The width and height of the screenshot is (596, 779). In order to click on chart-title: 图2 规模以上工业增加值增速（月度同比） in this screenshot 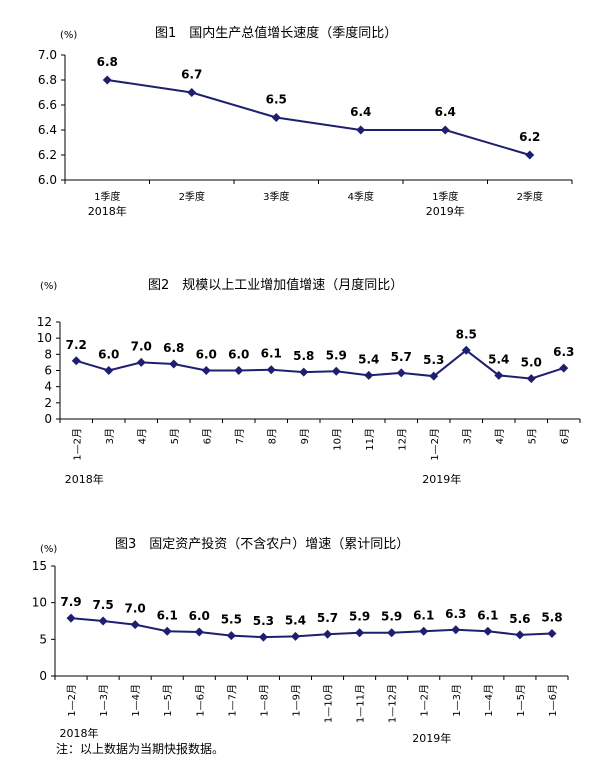, I will do `click(275, 285)`.